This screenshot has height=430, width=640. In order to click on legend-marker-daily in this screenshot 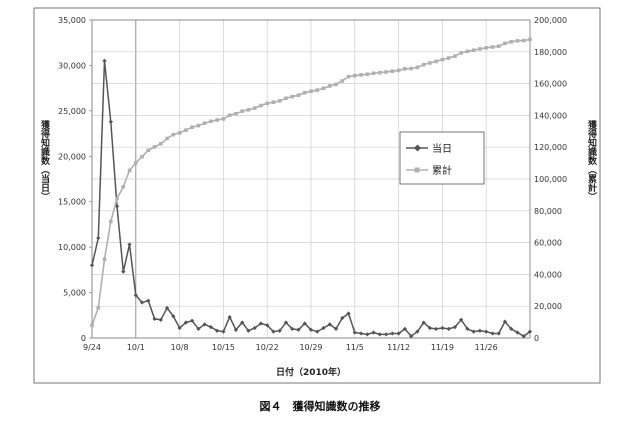, I will do `click(417, 148)`.